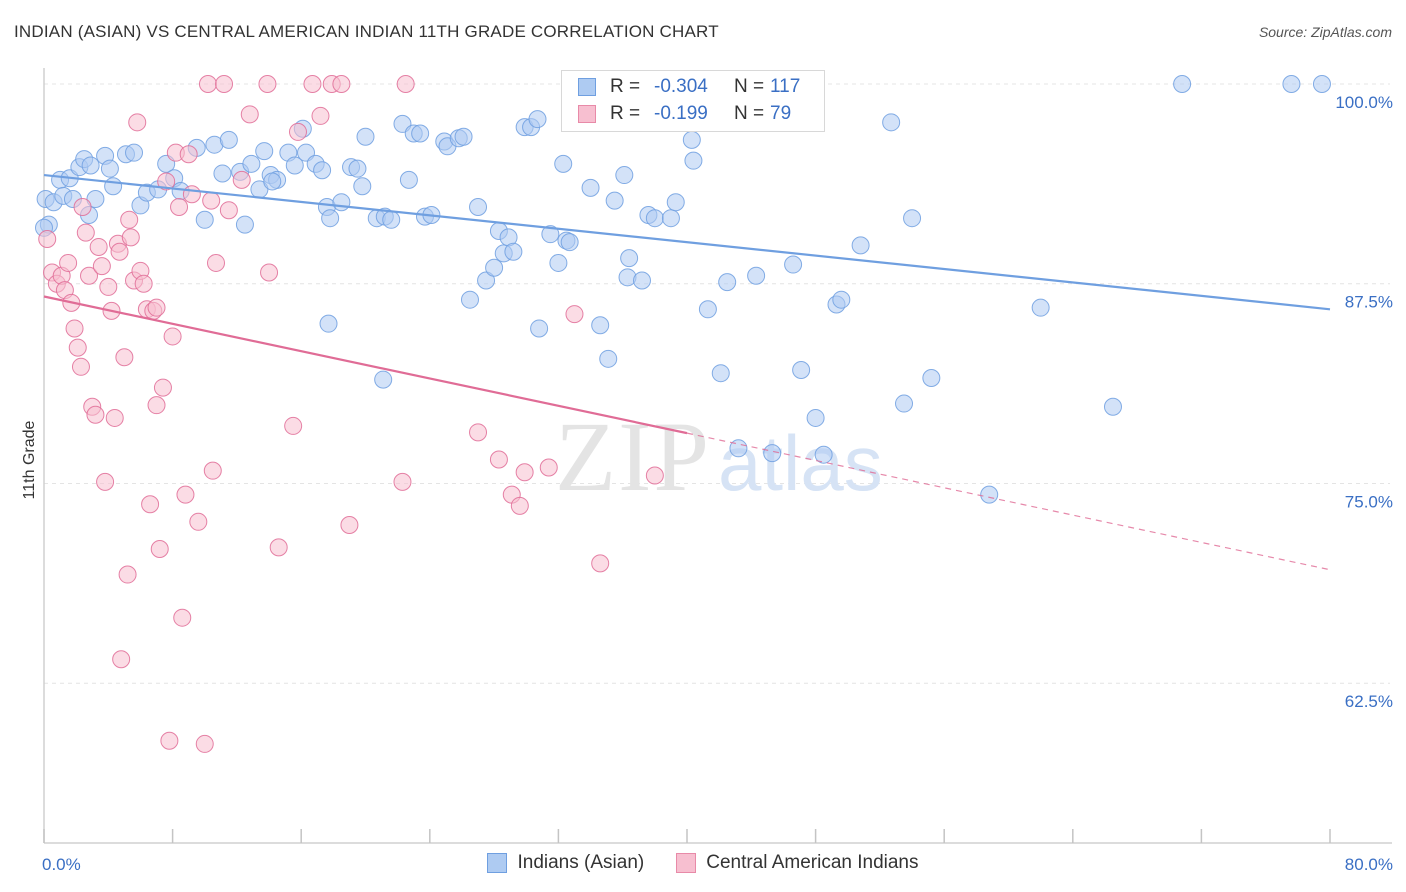 This screenshot has height=892, width=1406. What do you see at coordinates (61, 864) in the screenshot?
I see `x-tick-label: 0.0%` at bounding box center [61, 864].